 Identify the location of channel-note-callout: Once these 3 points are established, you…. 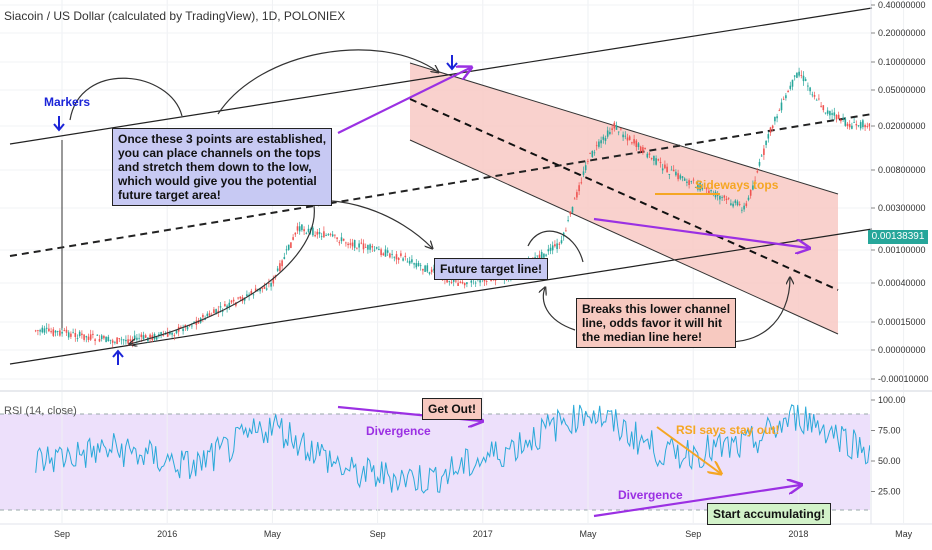
(222, 167).